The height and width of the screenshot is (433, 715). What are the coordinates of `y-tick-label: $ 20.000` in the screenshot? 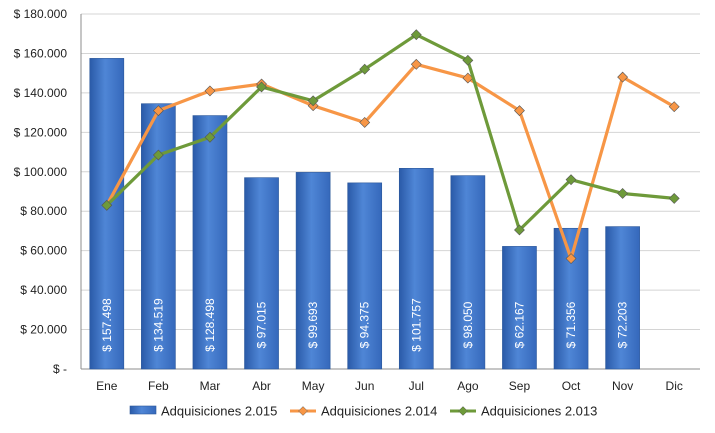 It's located at (43, 330).